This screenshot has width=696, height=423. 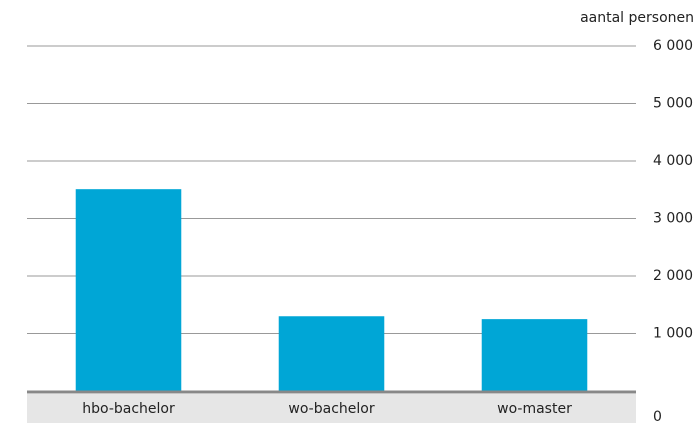 I want to click on x-tick-label: wo-bachelor, so click(x=331, y=409).